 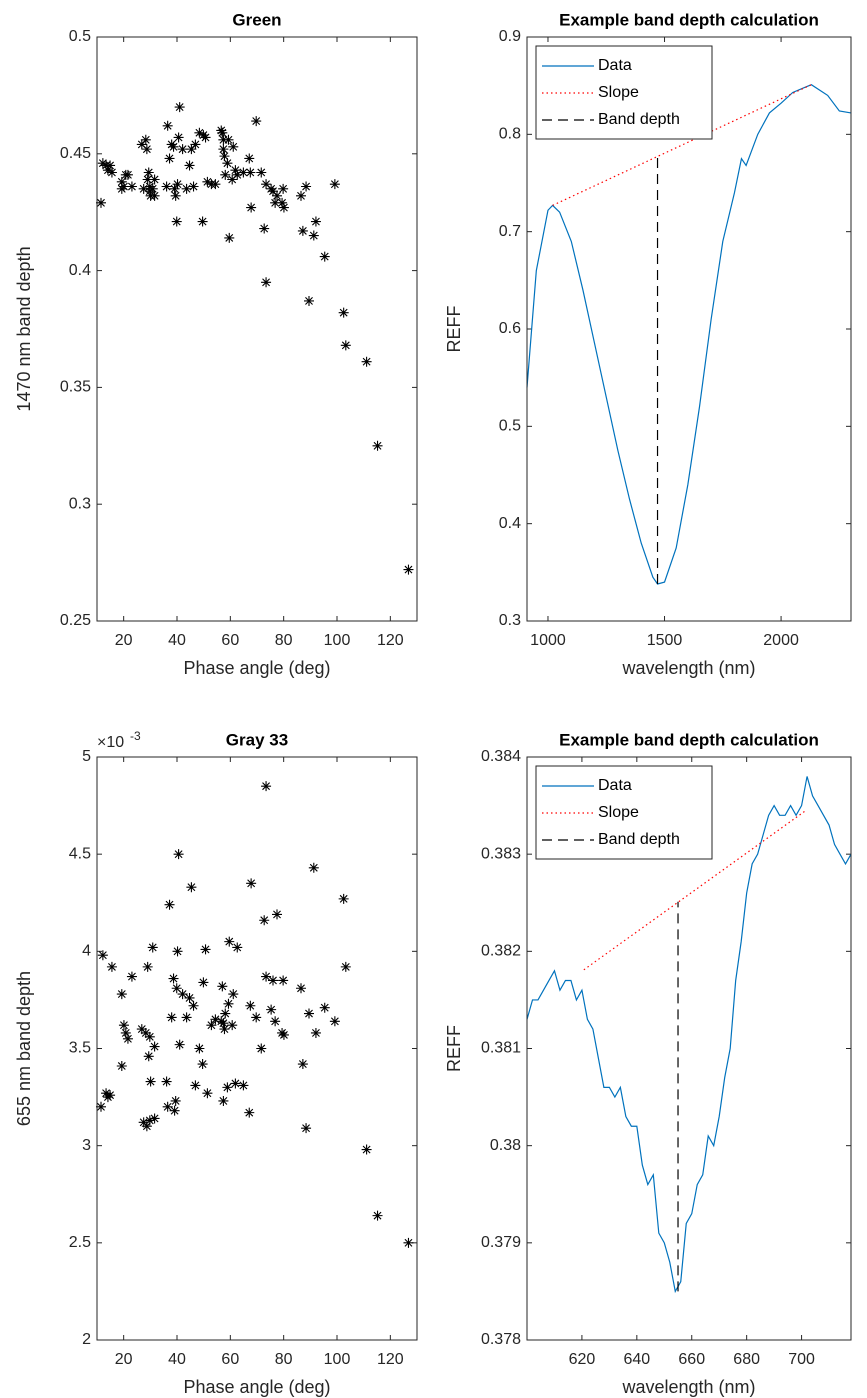 What do you see at coordinates (665, 640) in the screenshot?
I see `x-tick-label: 1500` at bounding box center [665, 640].